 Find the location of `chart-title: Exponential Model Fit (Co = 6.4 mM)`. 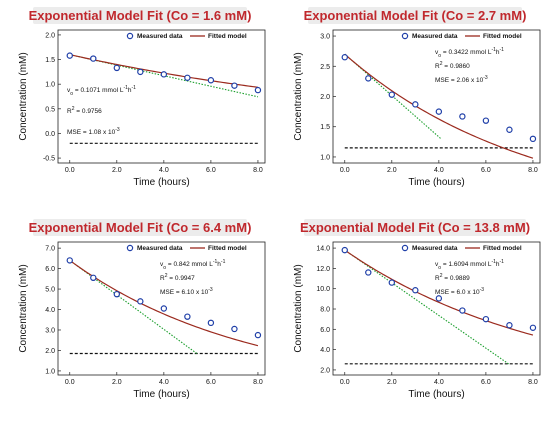

chart-title: Exponential Model Fit (Co = 6.4 mM) is located at coordinates (140, 227).